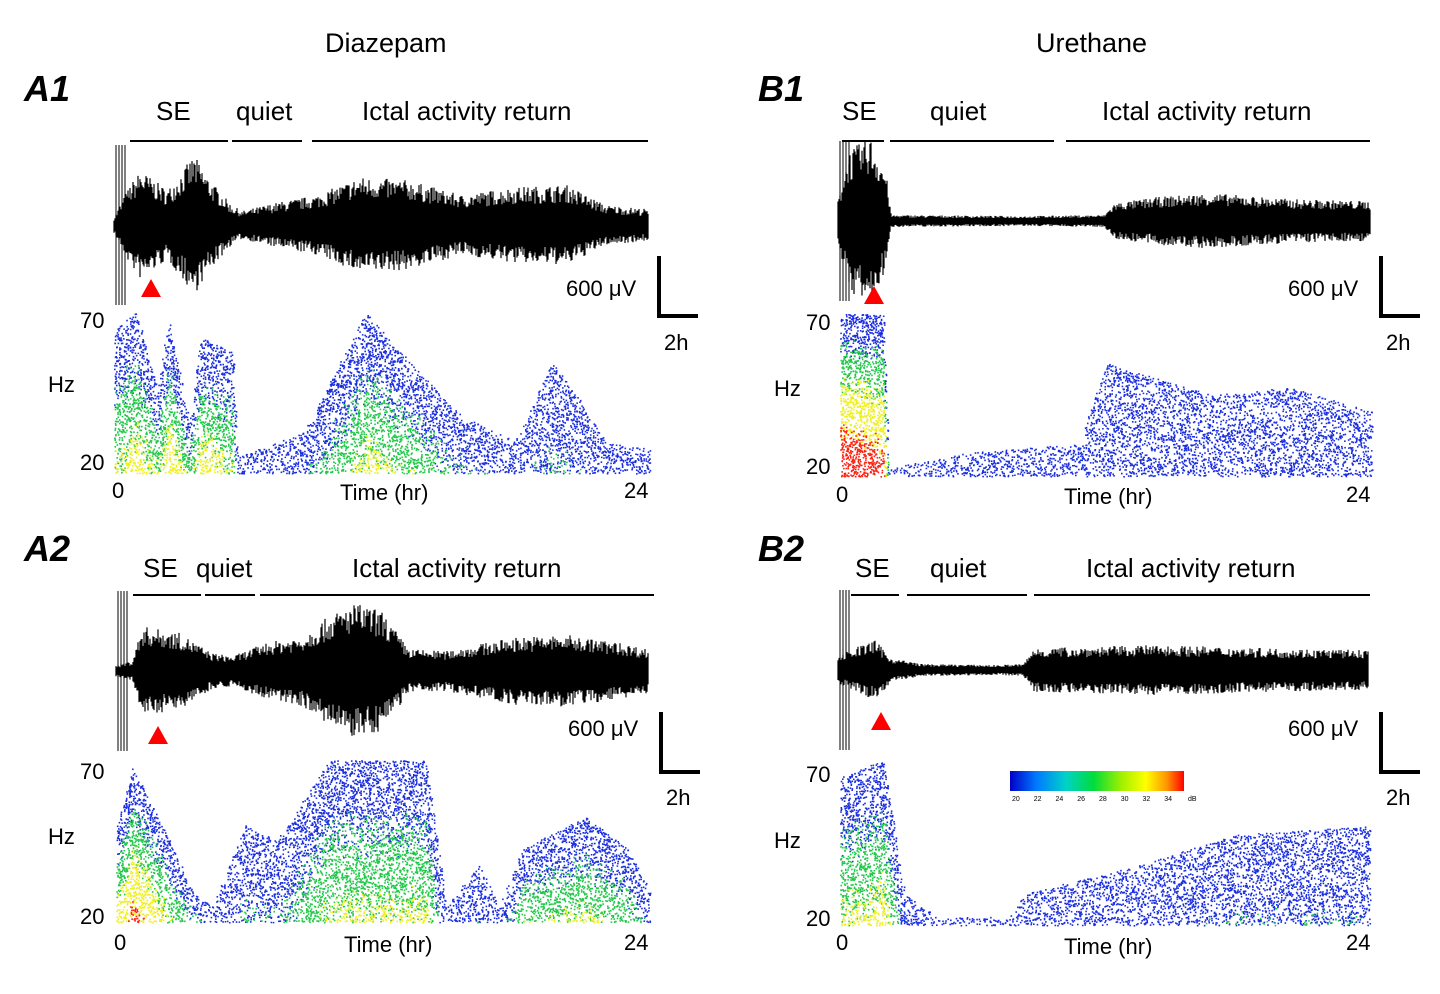 The image size is (1440, 994). What do you see at coordinates (1060, 799) in the screenshot?
I see `colorbar-tick-label: 24` at bounding box center [1060, 799].